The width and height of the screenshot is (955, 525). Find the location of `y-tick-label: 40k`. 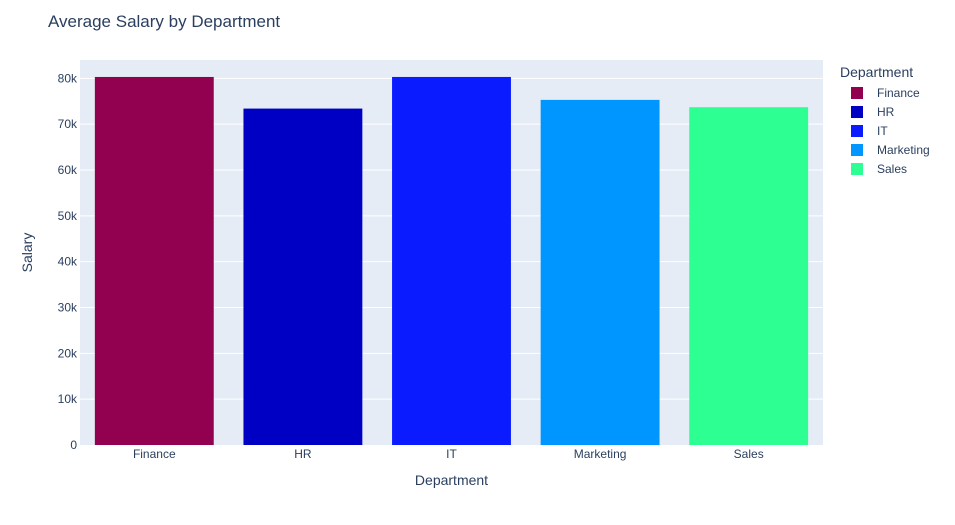

y-tick-label: 40k is located at coordinates (68, 262).